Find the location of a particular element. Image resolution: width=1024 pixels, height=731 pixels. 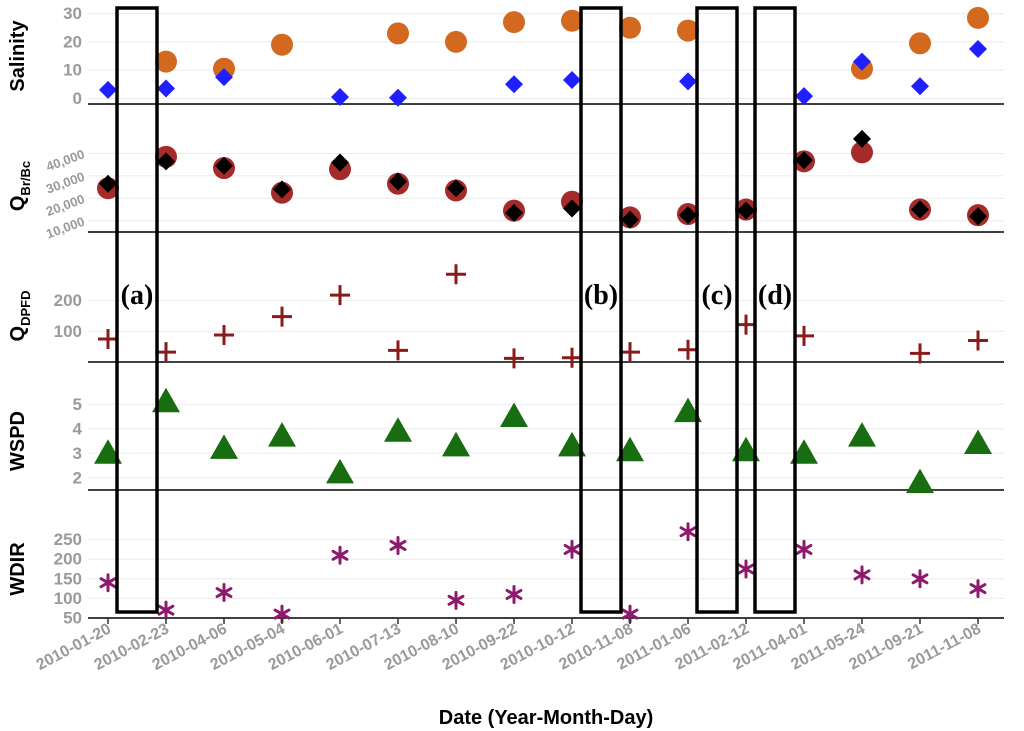

wdir-y-tick-label: 100 is located at coordinates (68, 598).